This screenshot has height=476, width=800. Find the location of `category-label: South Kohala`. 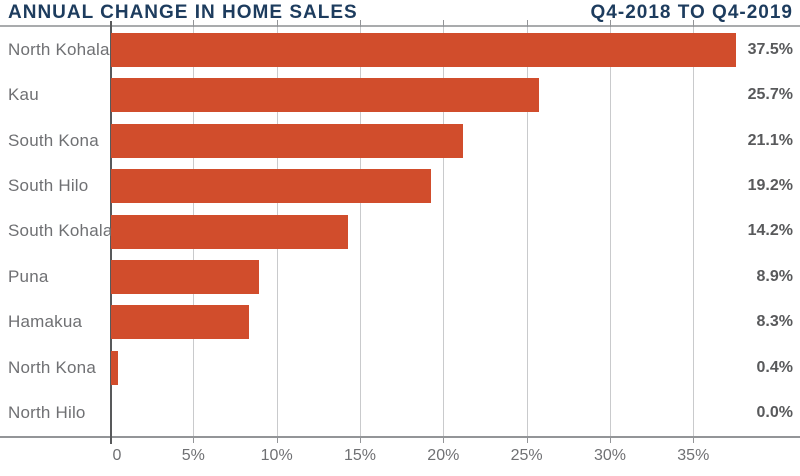

category-label: South Kohala is located at coordinates (60, 231).